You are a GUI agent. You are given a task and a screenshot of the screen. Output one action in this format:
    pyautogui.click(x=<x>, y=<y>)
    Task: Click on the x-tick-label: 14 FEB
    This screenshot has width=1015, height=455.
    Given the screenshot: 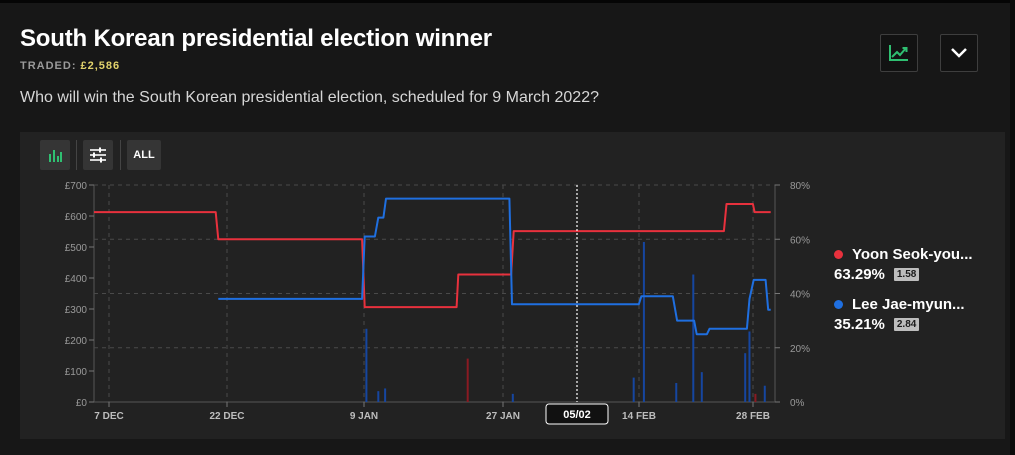 What is the action you would take?
    pyautogui.click(x=639, y=416)
    